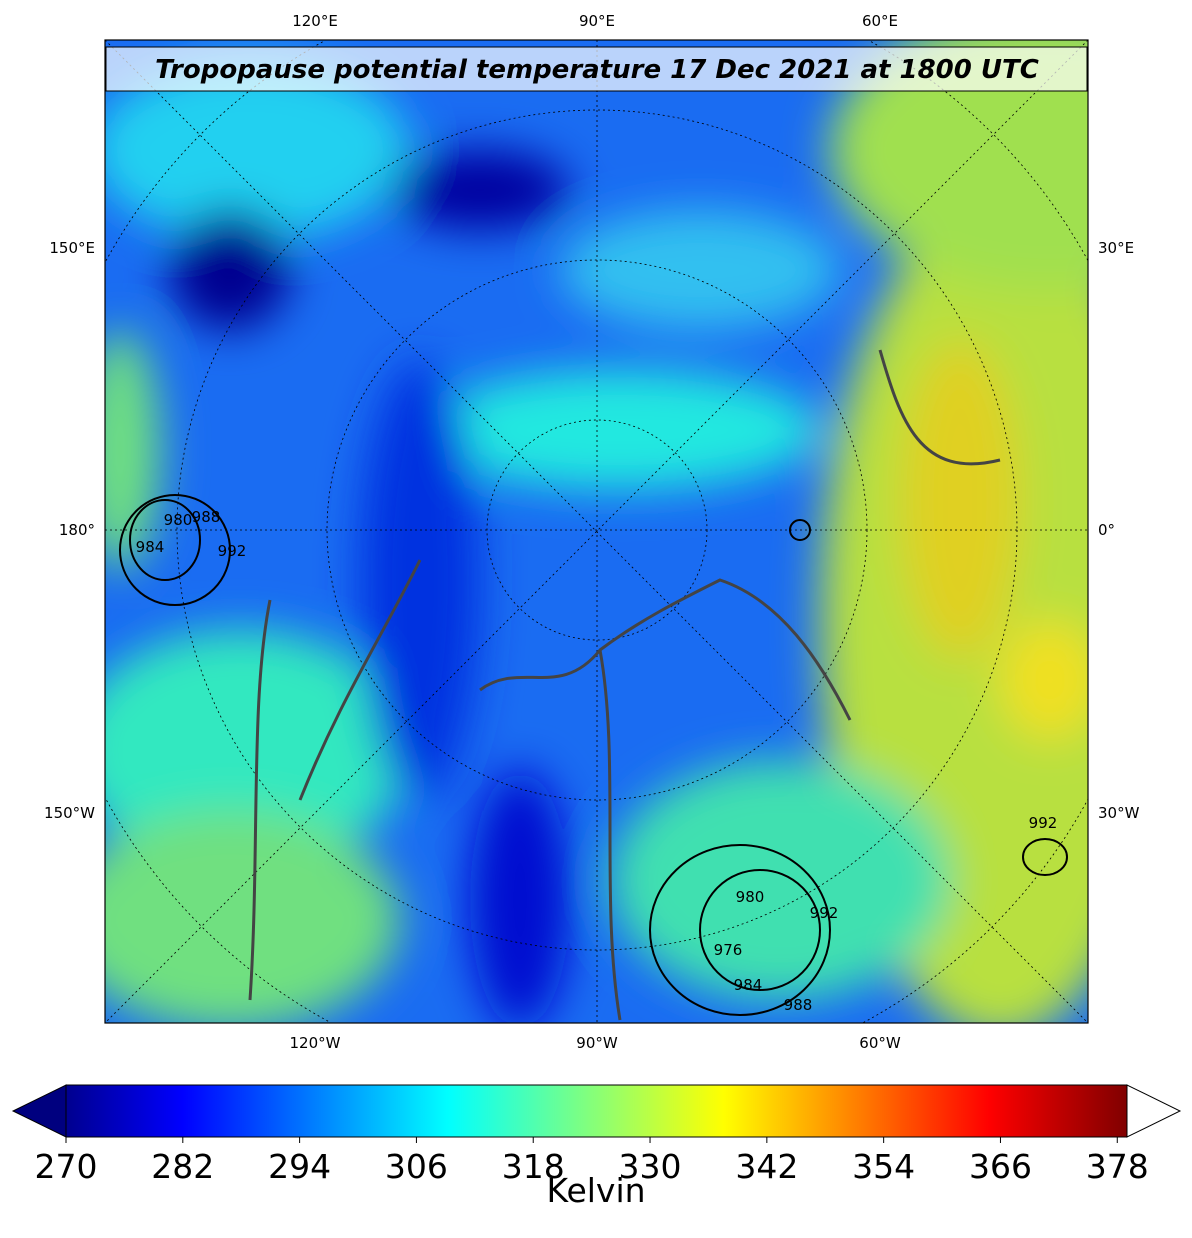  I want to click on colorbar-label: Kelvin, so click(595, 1190).